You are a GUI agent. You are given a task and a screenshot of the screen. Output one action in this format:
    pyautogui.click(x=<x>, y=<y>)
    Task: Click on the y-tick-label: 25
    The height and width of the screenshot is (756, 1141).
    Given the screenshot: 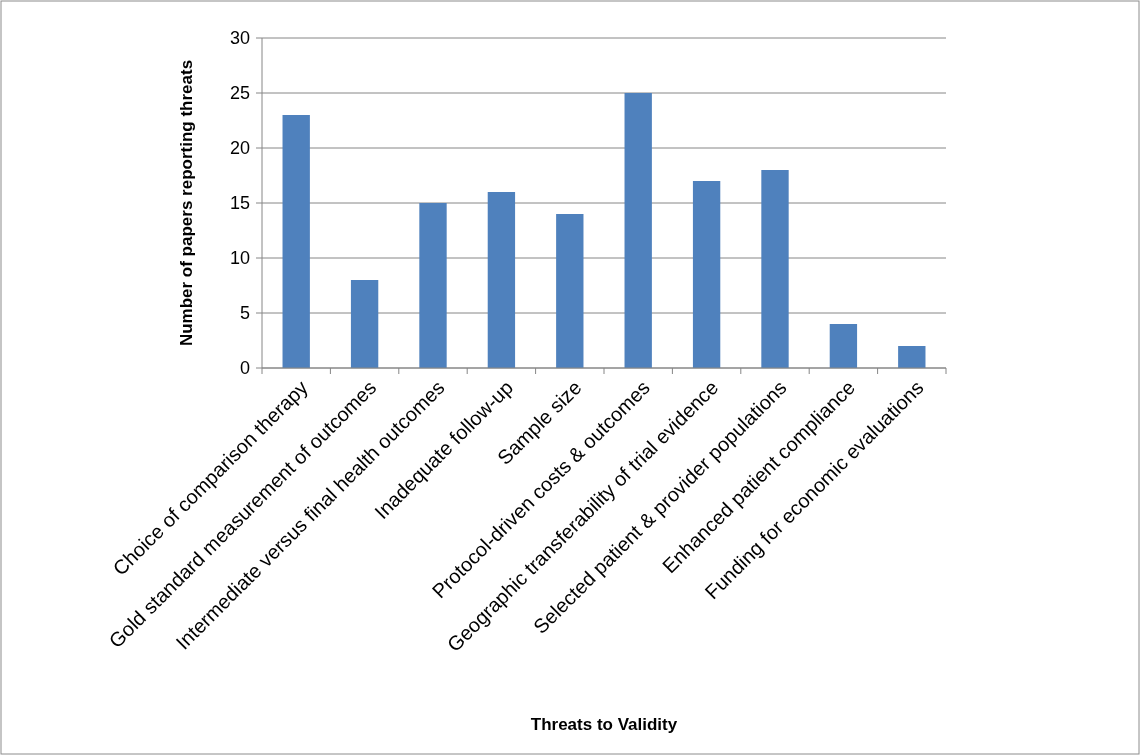 What is the action you would take?
    pyautogui.click(x=239, y=93)
    